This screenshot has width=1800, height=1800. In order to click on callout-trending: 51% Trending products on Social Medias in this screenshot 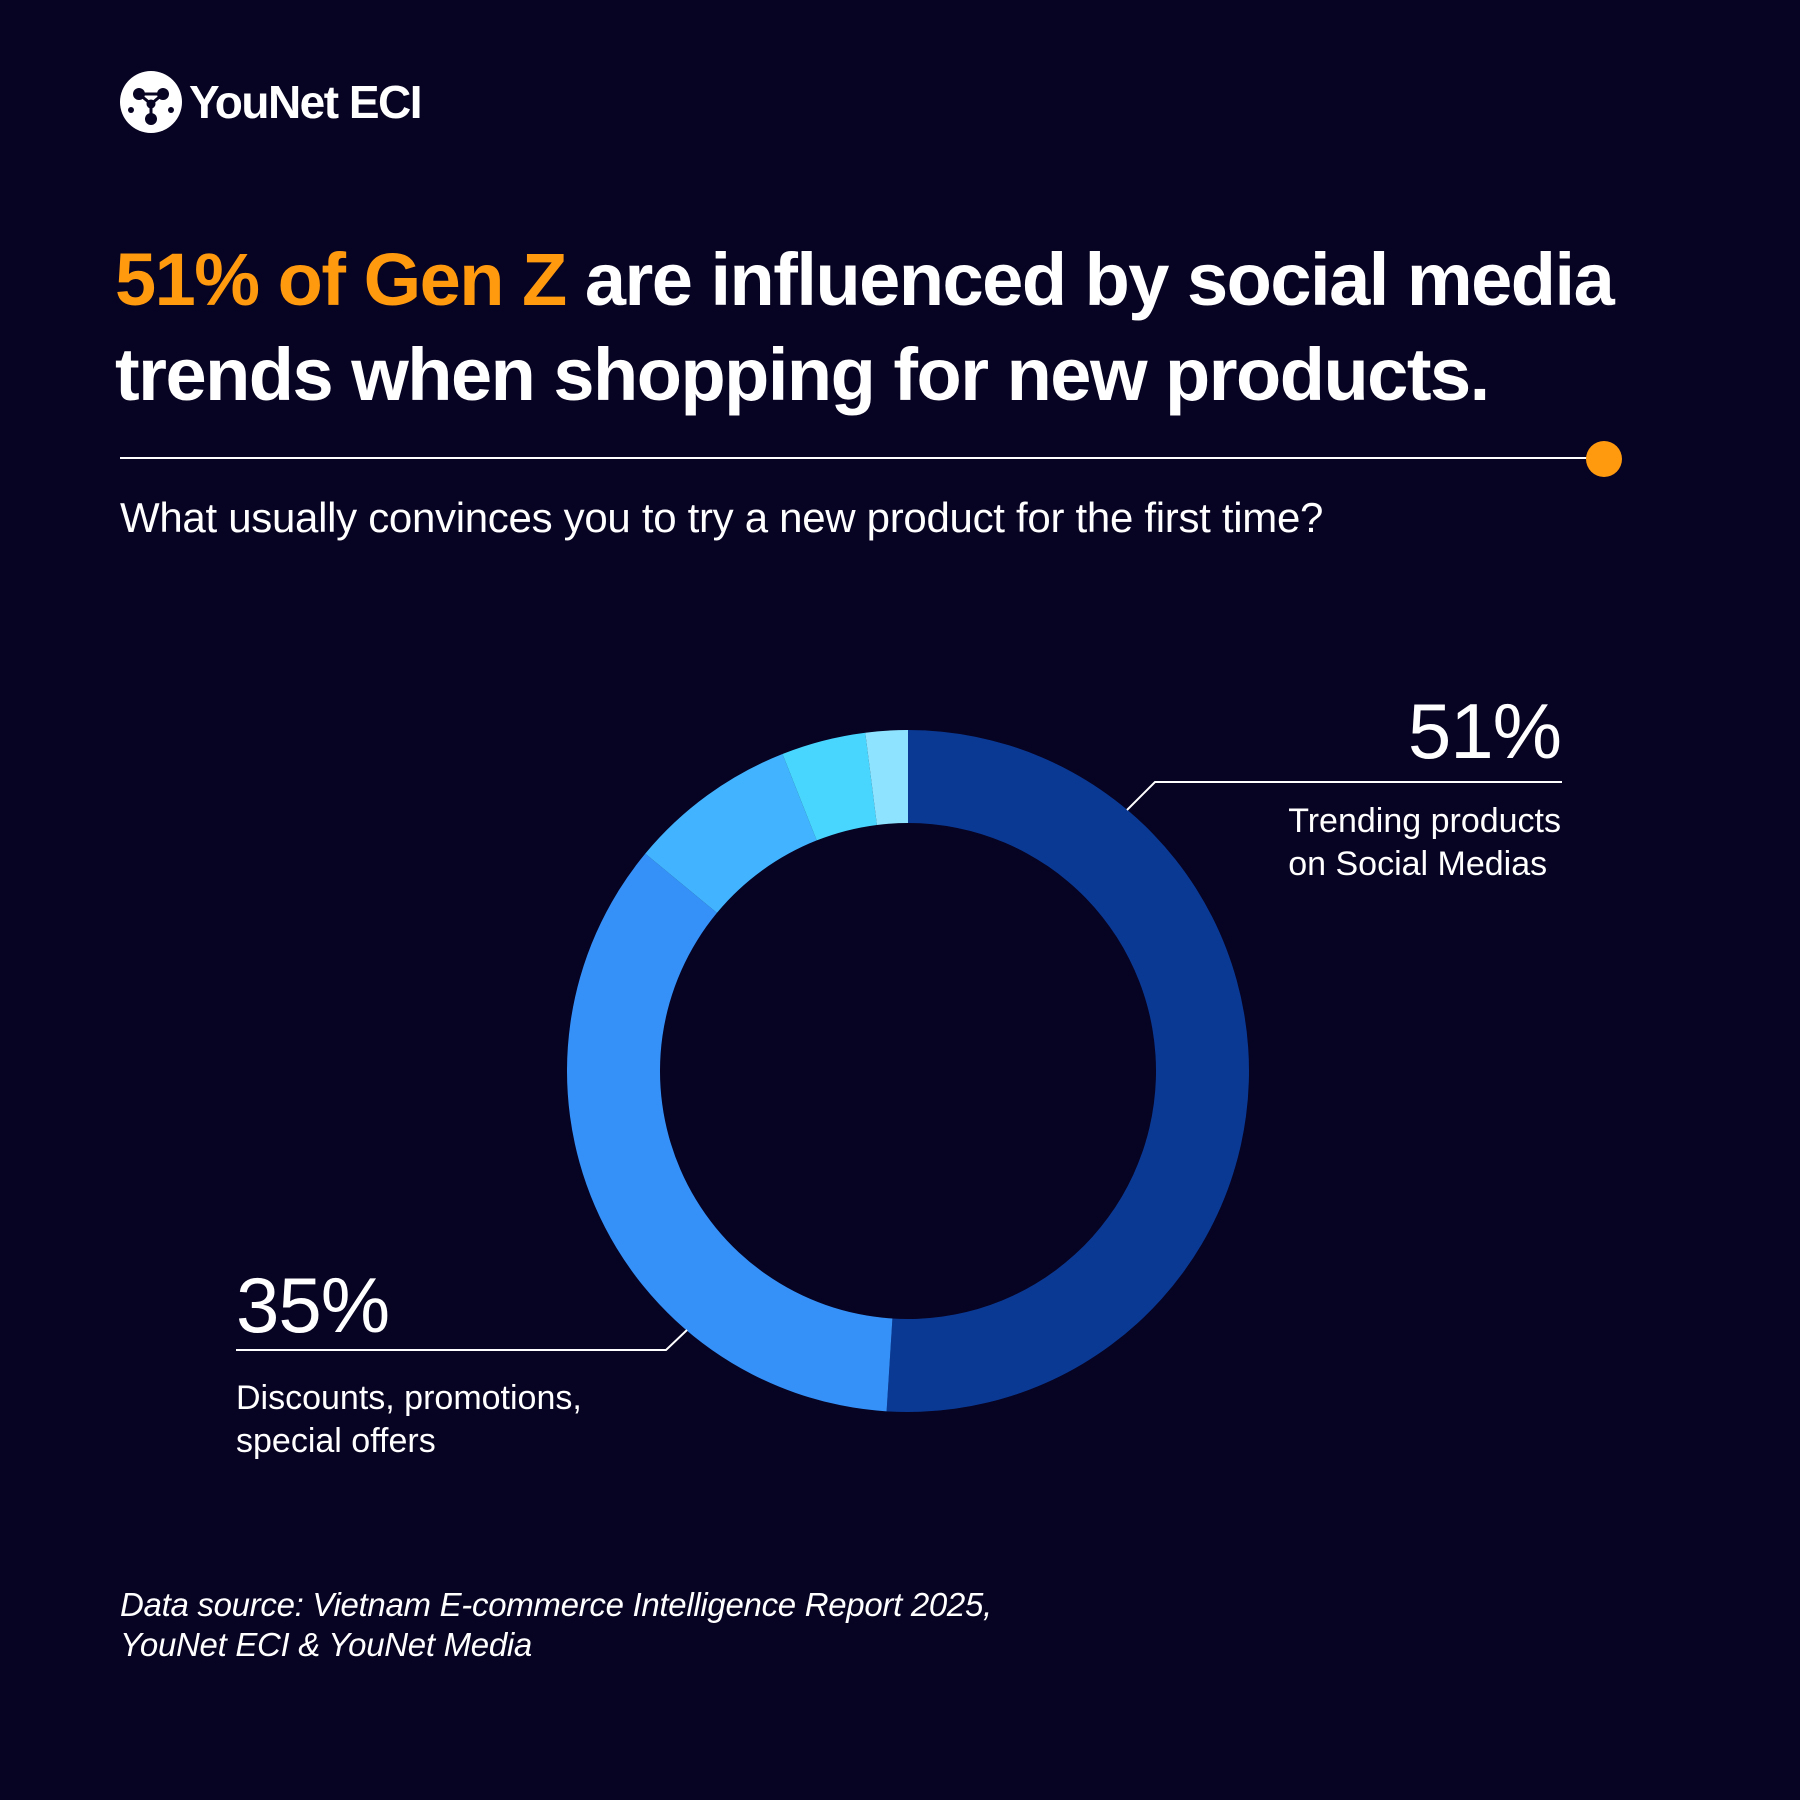, I will do `click(1425, 786)`.